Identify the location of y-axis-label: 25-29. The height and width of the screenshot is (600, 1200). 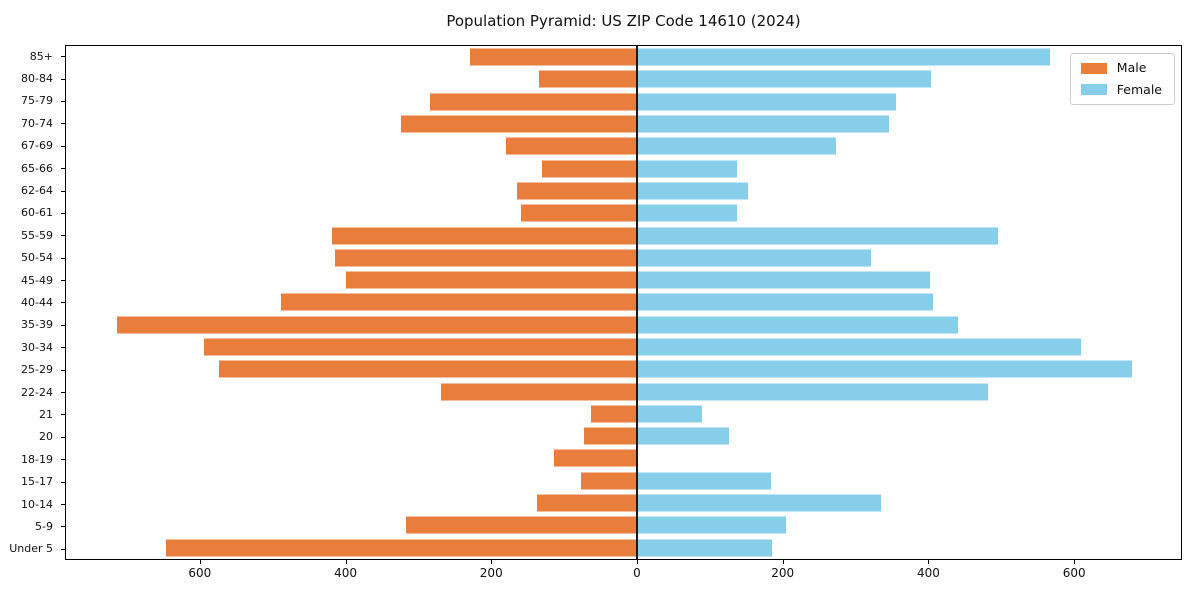
(32, 369).